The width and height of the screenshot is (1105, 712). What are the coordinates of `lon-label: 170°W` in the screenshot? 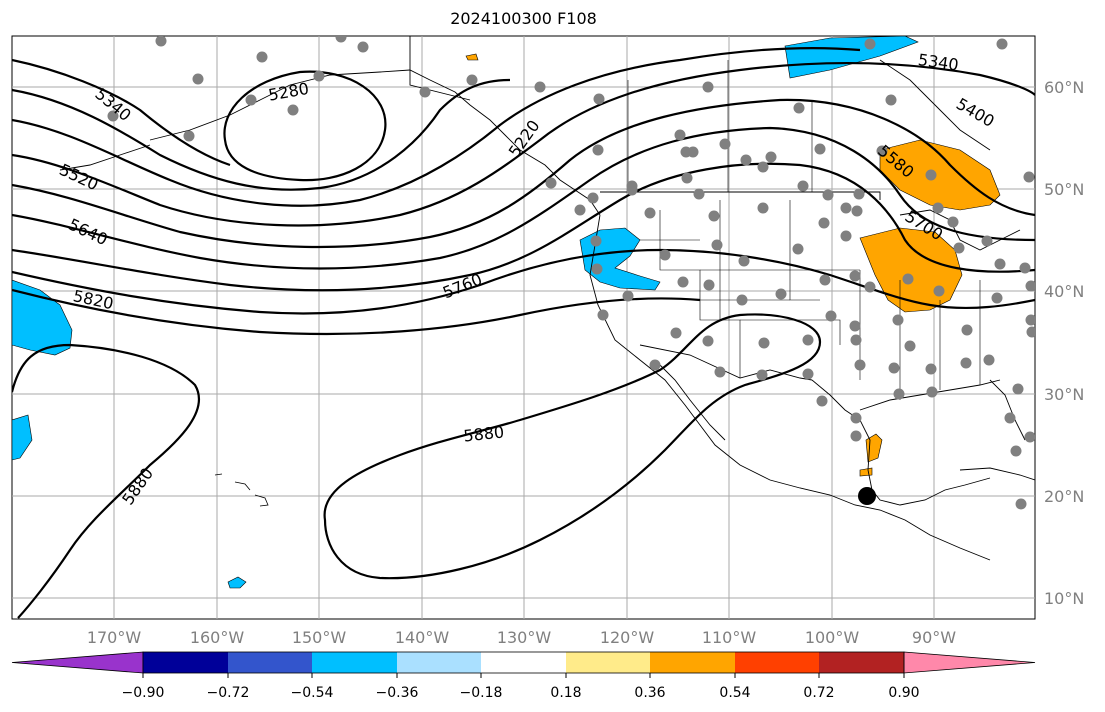 It's located at (114, 637).